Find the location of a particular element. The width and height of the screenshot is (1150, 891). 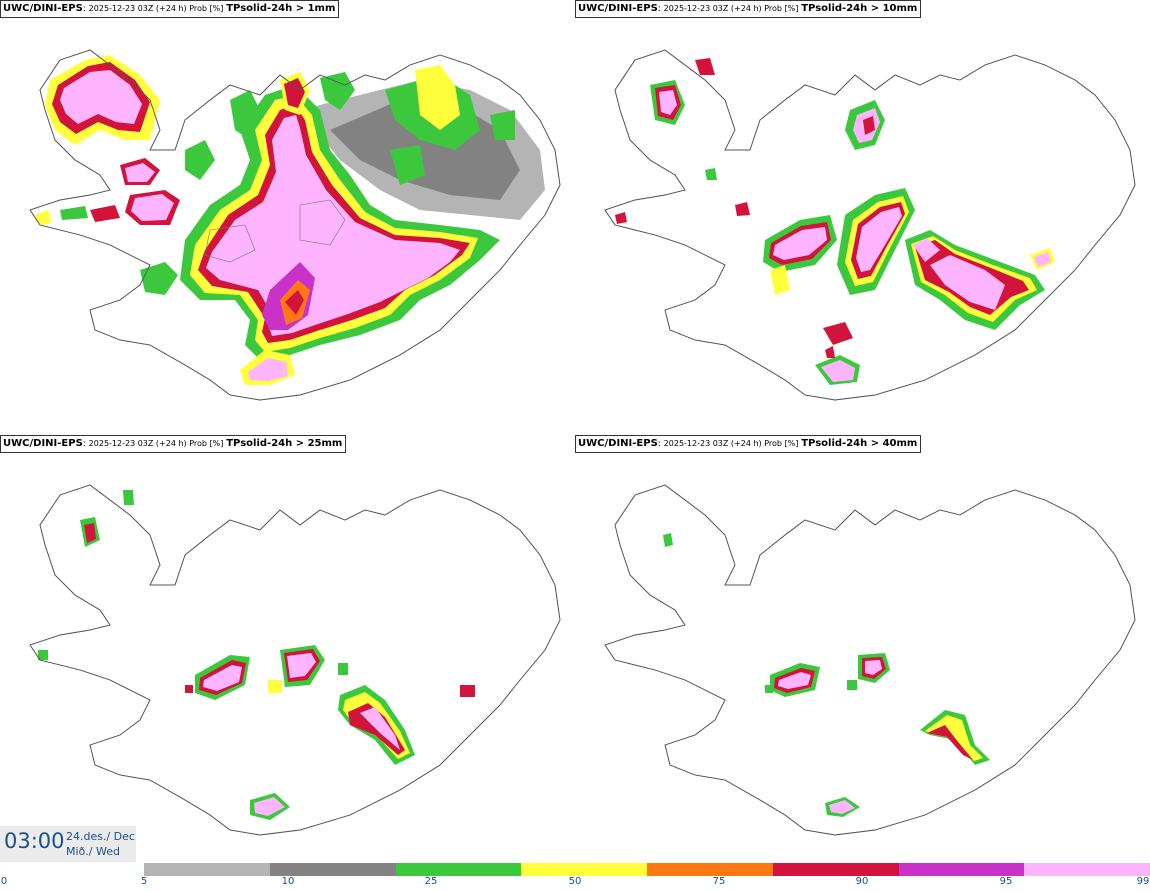

probability-color-scale is located at coordinates (647, 869).